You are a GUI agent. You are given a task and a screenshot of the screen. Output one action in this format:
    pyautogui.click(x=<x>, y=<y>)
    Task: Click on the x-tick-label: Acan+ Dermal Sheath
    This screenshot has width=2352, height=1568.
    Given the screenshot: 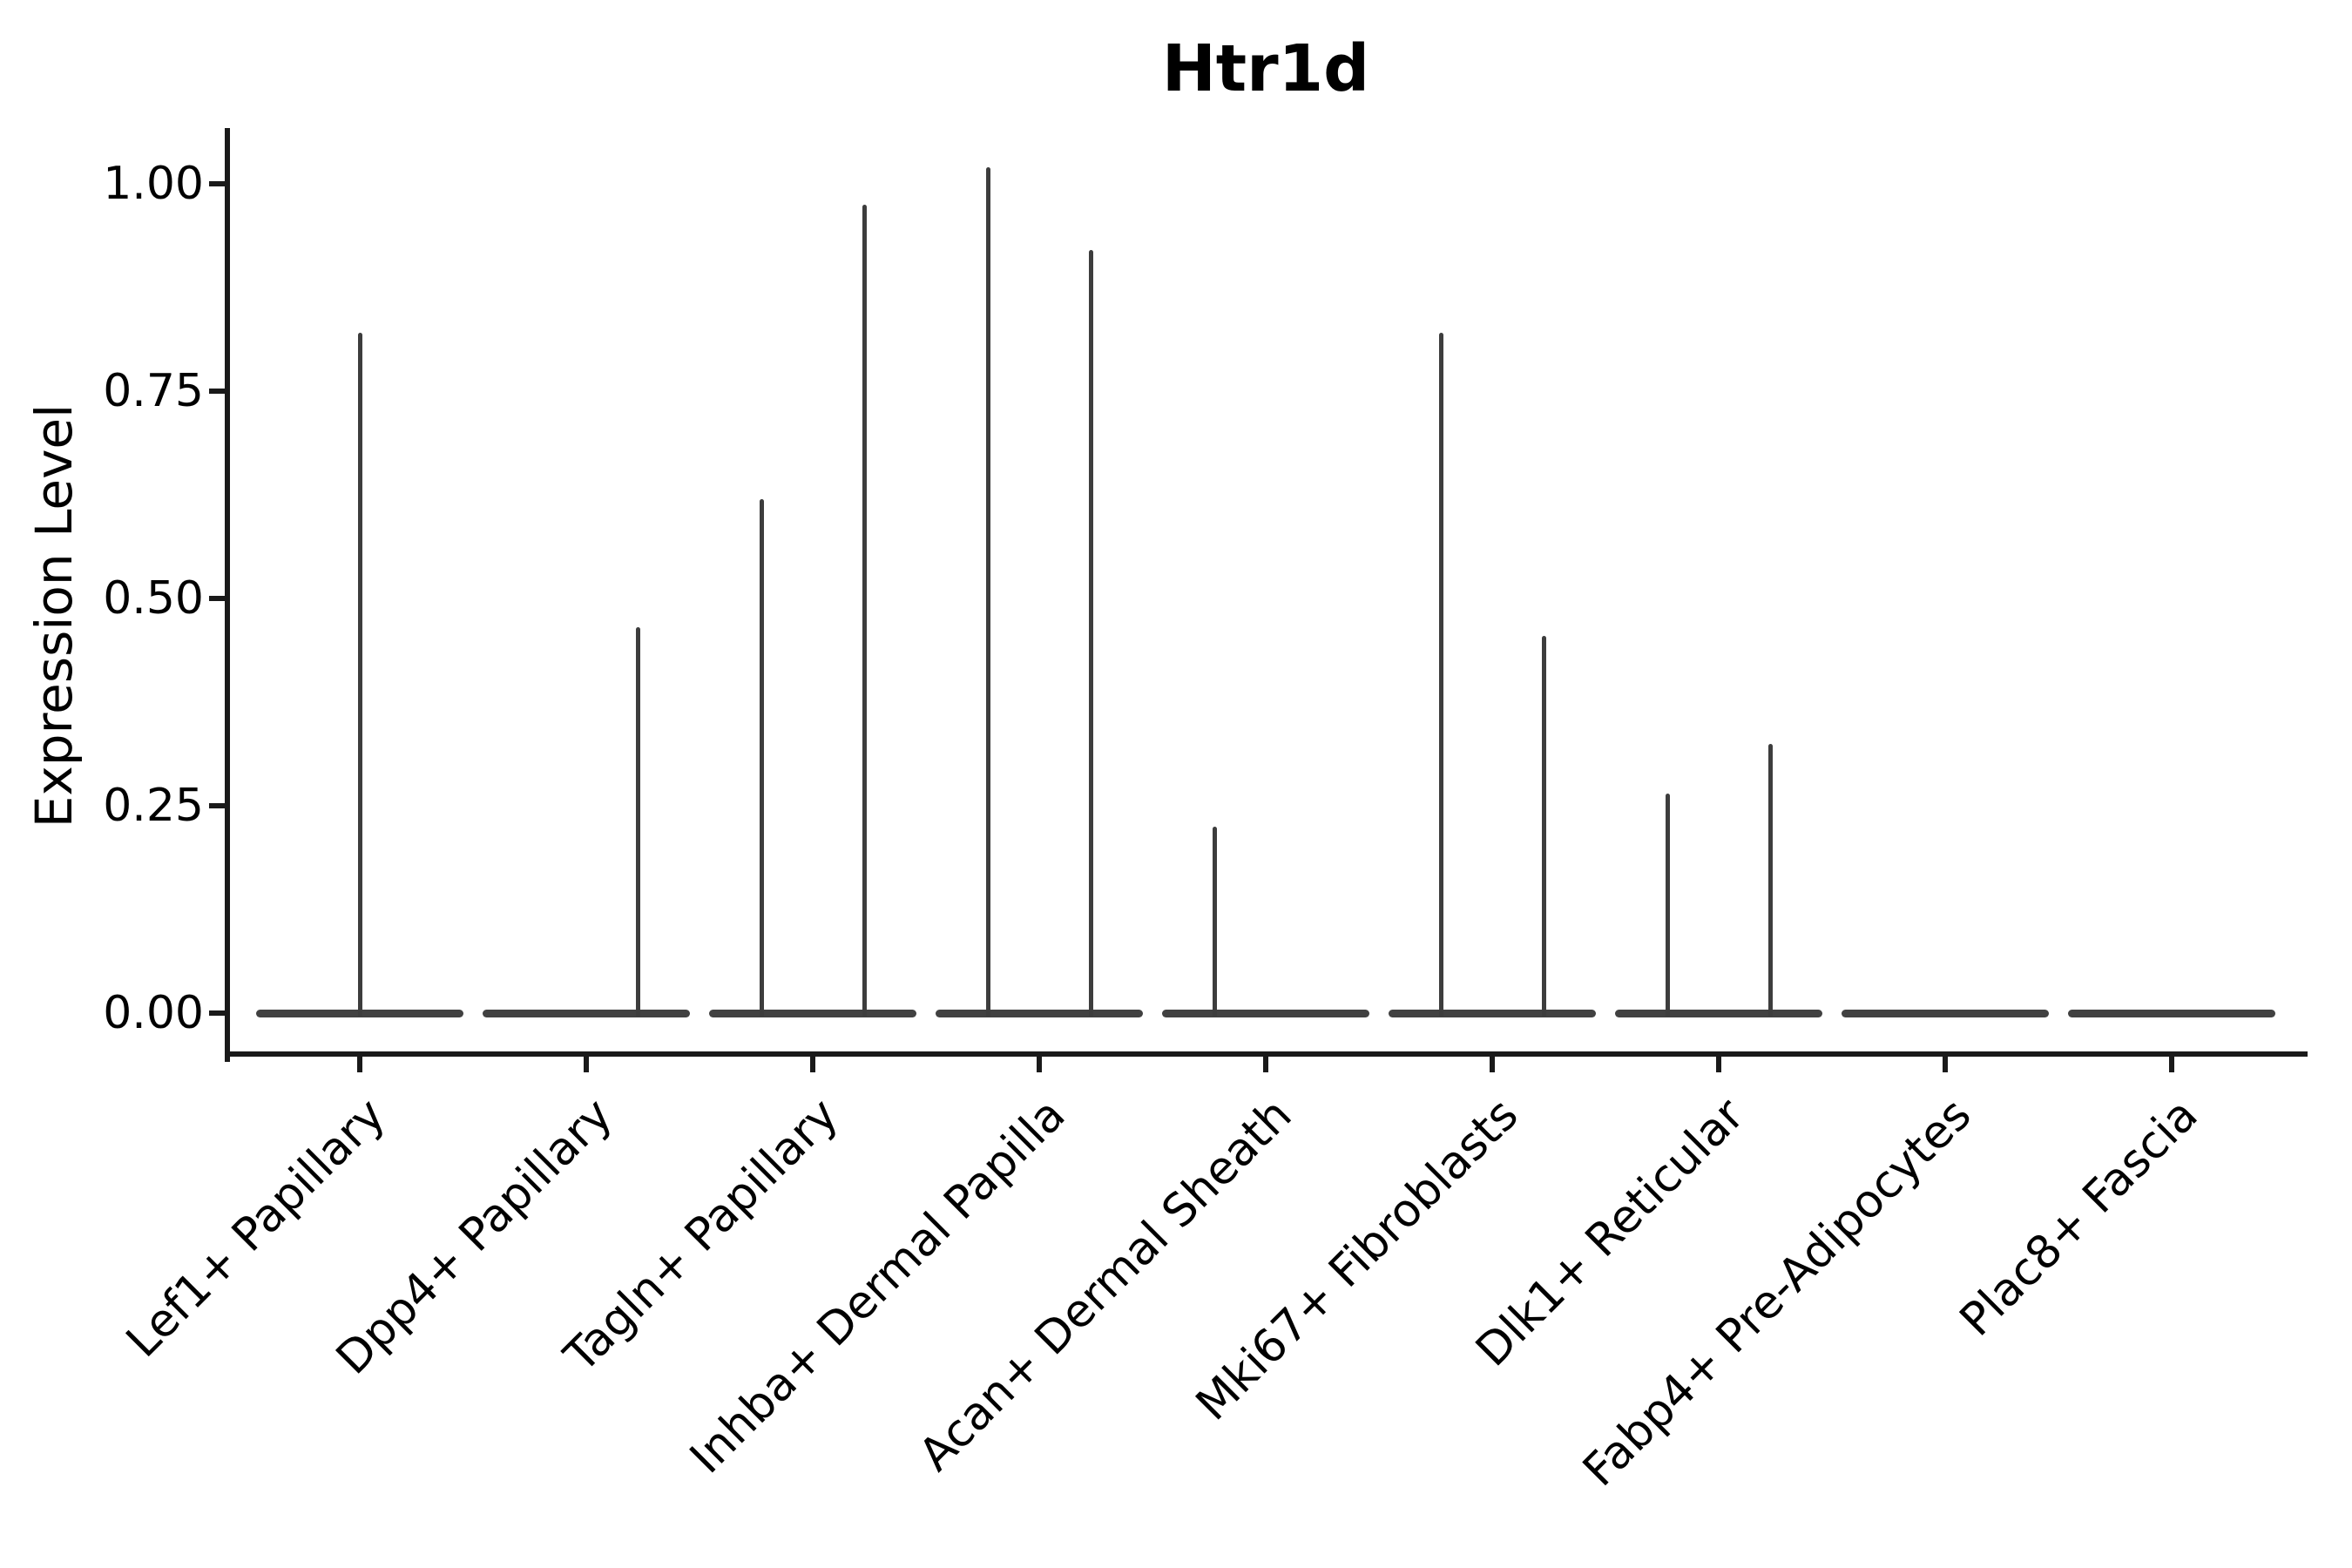 What is the action you would take?
    pyautogui.click(x=1105, y=1285)
    